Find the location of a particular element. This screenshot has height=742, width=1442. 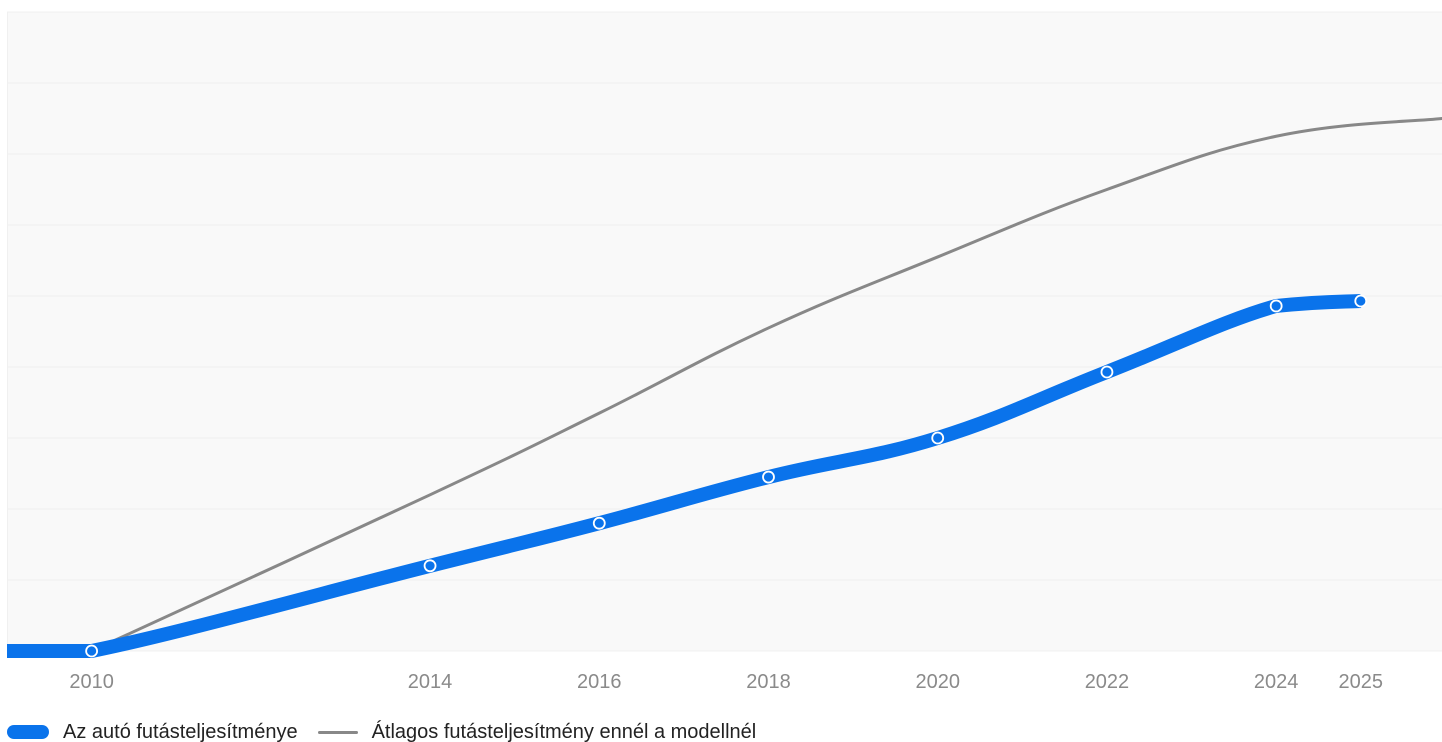

x-tick-label-2020: 2020 is located at coordinates (937, 682).